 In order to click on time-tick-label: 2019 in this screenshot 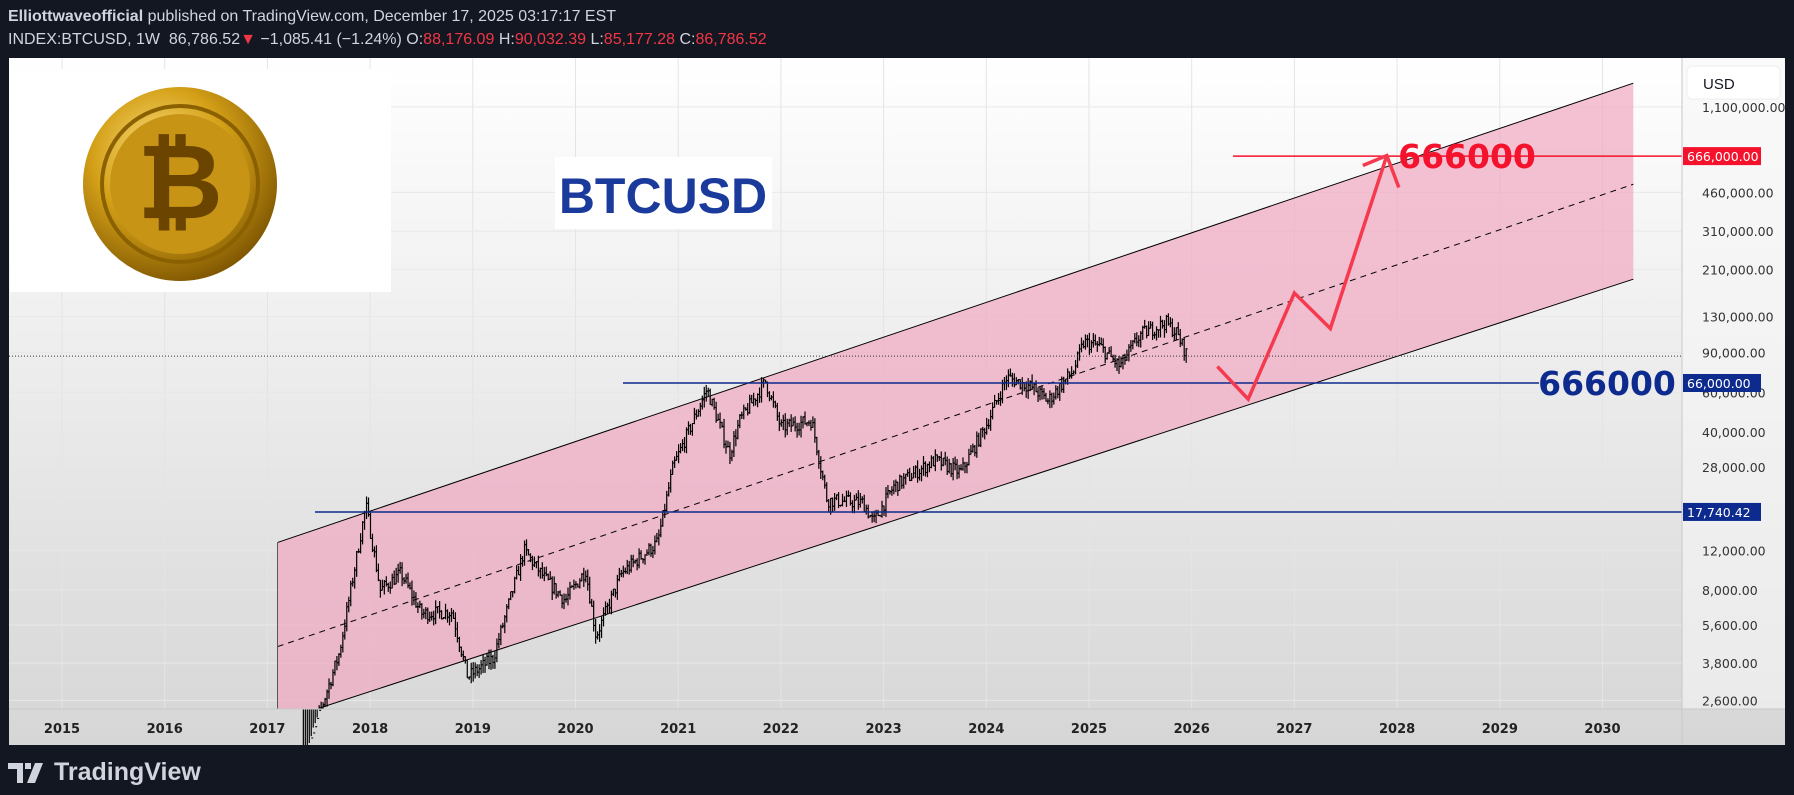, I will do `click(473, 729)`.